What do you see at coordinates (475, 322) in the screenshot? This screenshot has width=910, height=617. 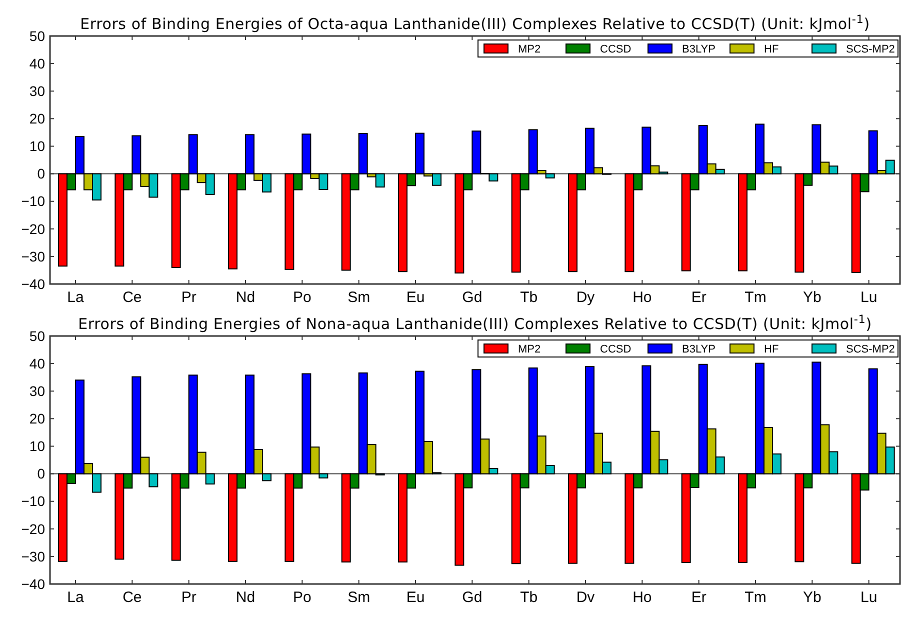 I see `chart-title: Errors of Binding Energies of Nona-aqua Lanthanide(III) Complexes Relative to CCSD(T) (Unit: kJmol$^{-1}$)` at bounding box center [475, 322].